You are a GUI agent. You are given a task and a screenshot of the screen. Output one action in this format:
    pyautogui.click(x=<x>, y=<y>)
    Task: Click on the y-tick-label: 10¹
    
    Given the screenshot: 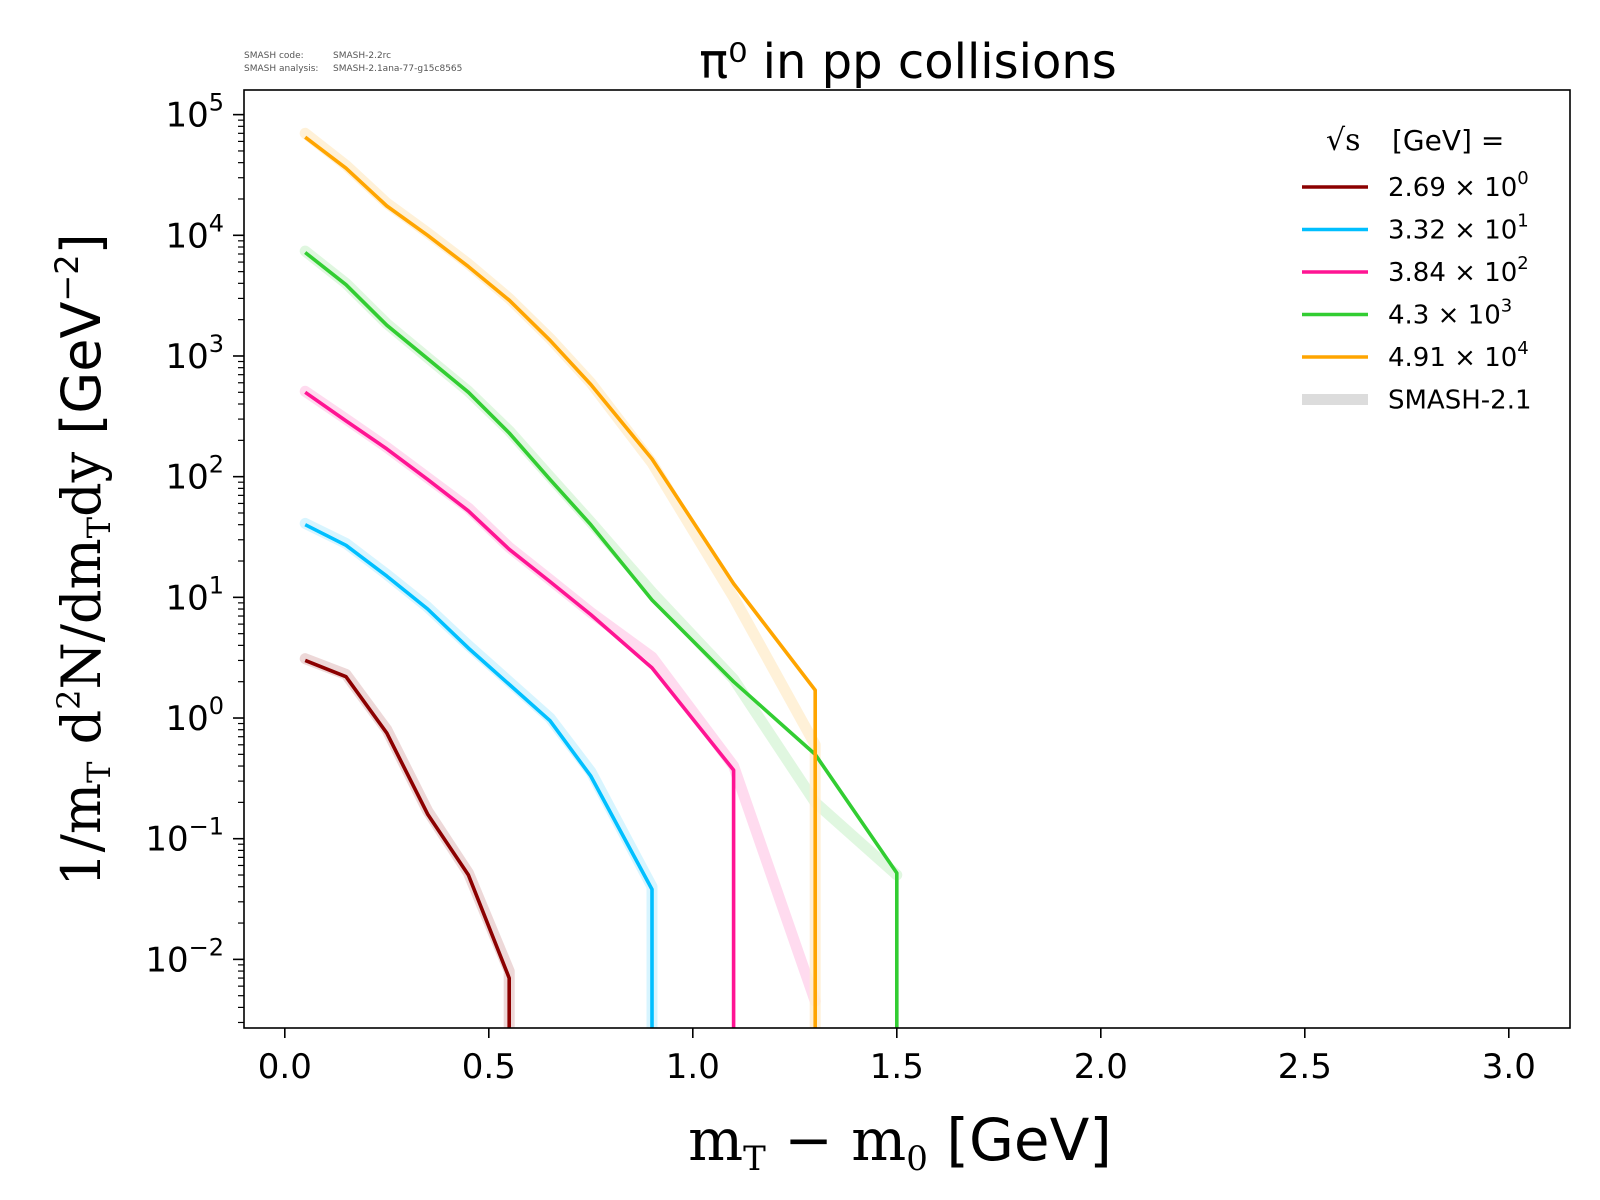 What is the action you would take?
    pyautogui.click(x=194, y=594)
    